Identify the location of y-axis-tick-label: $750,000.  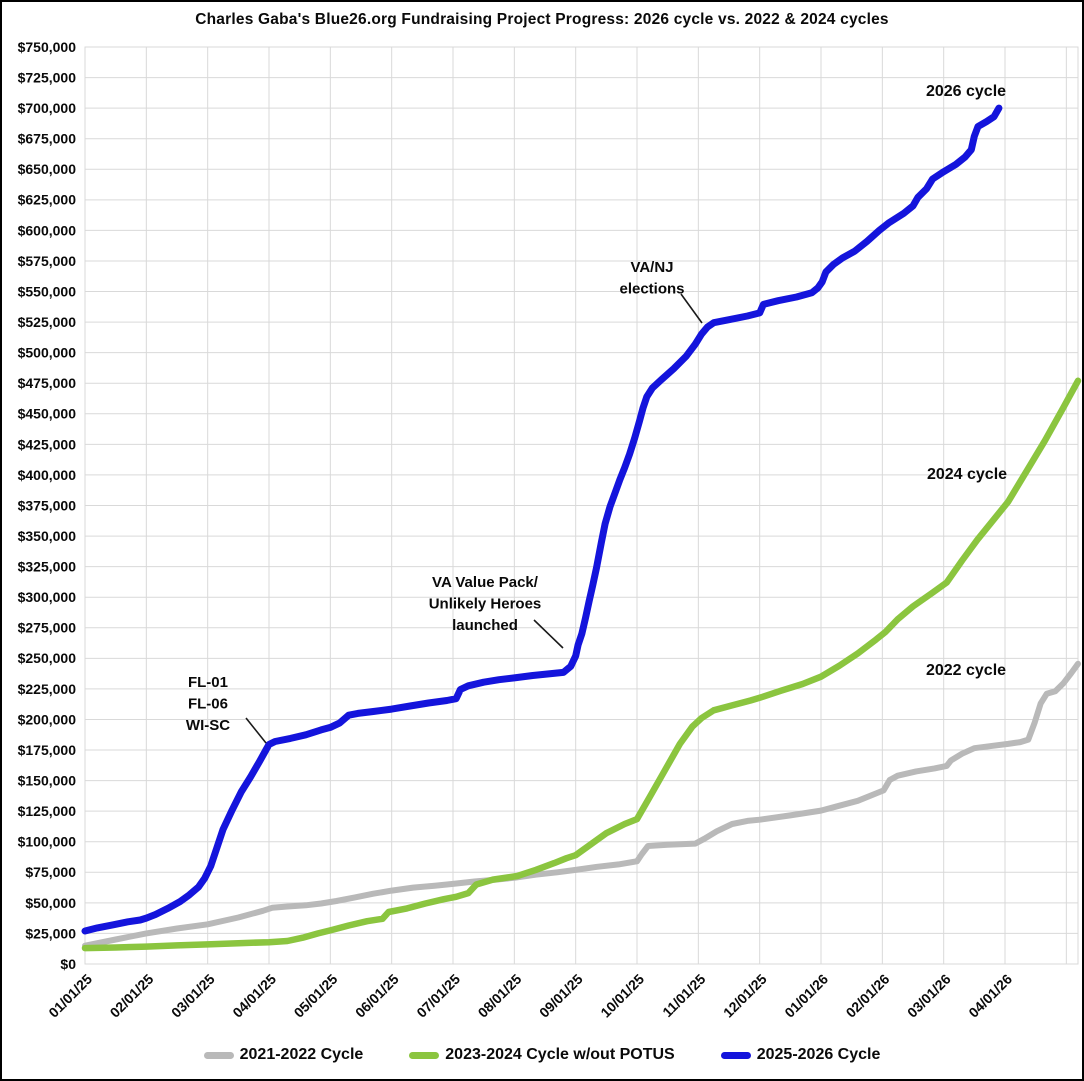
(47, 47).